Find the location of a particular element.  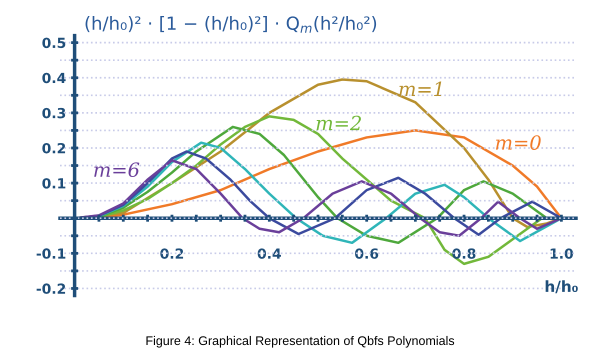

x-tick-label: 0.2 is located at coordinates (172, 253).